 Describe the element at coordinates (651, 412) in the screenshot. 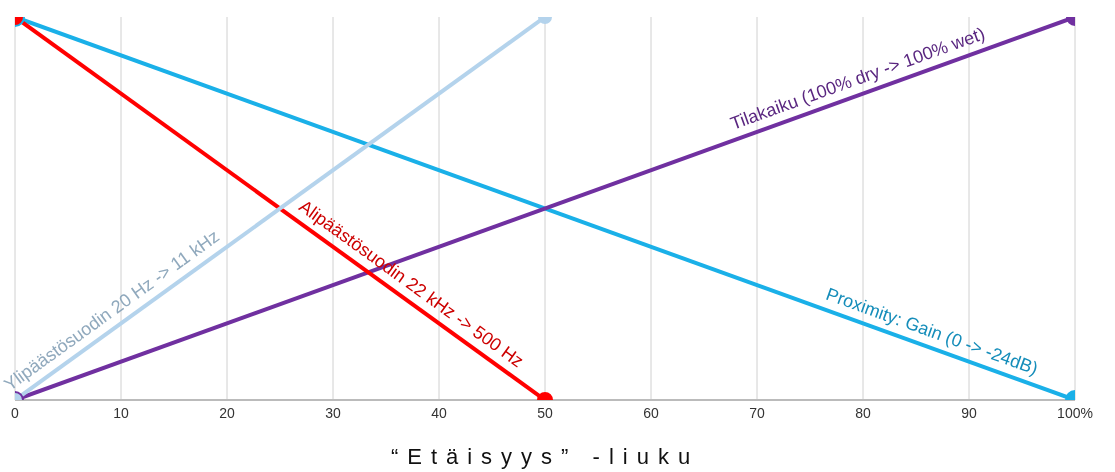

I see `x-tick-label: 60` at that location.